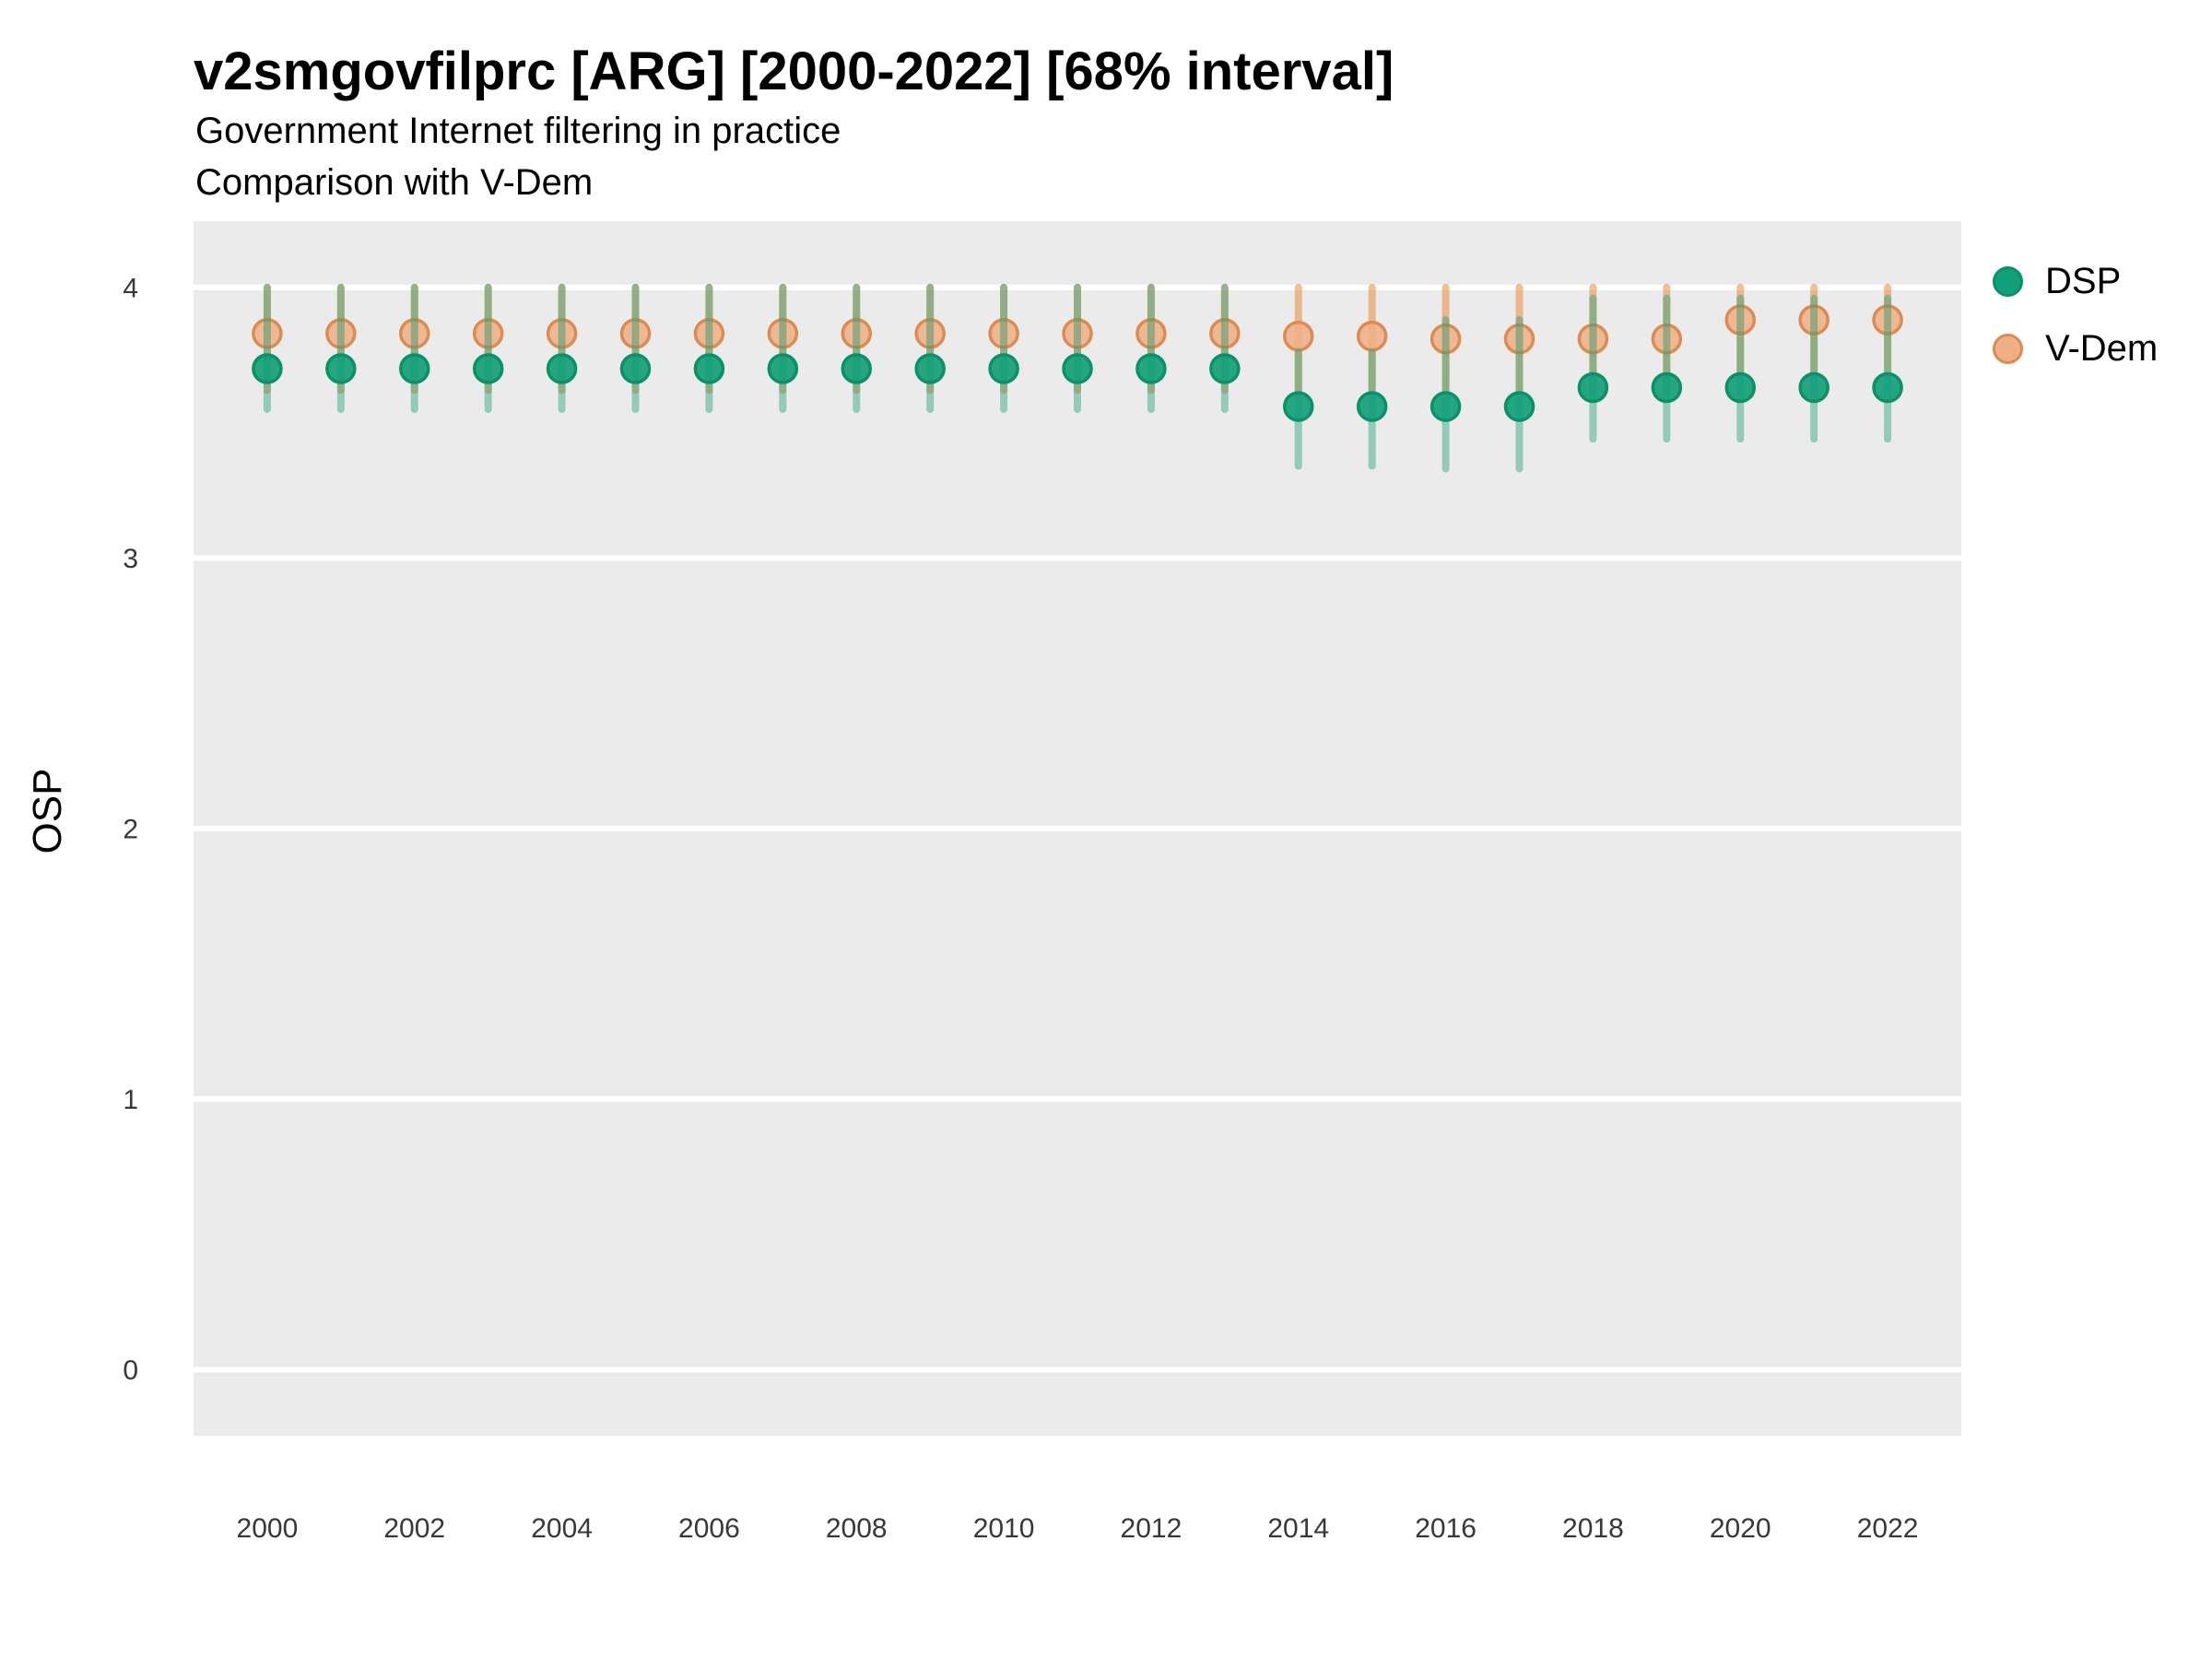  What do you see at coordinates (1446, 1528) in the screenshot?
I see `x-tick-label-2016: 2016` at bounding box center [1446, 1528].